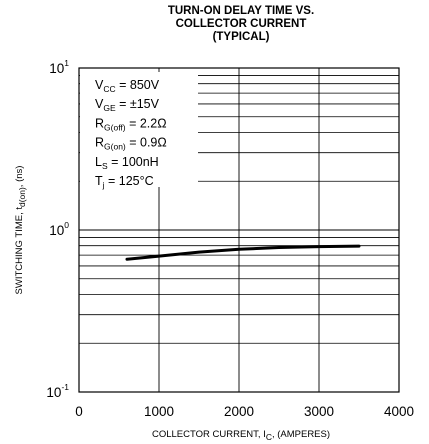 The image size is (429, 444). Describe the element at coordinates (124, 182) in the screenshot. I see `condition-text: Tj = 125°C` at that location.